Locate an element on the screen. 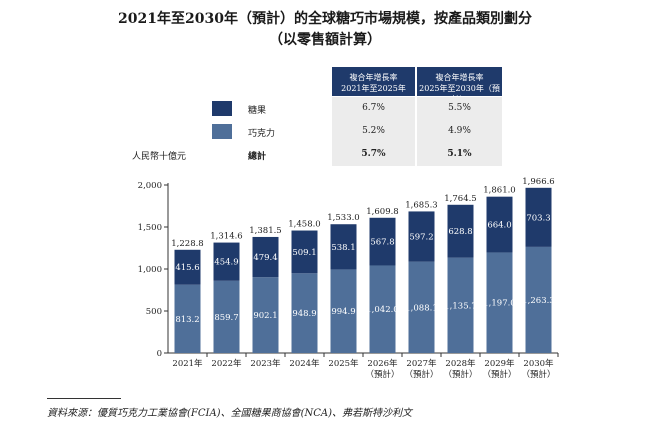 The image size is (650, 427). data-label-candy: 703.3 is located at coordinates (538, 218).